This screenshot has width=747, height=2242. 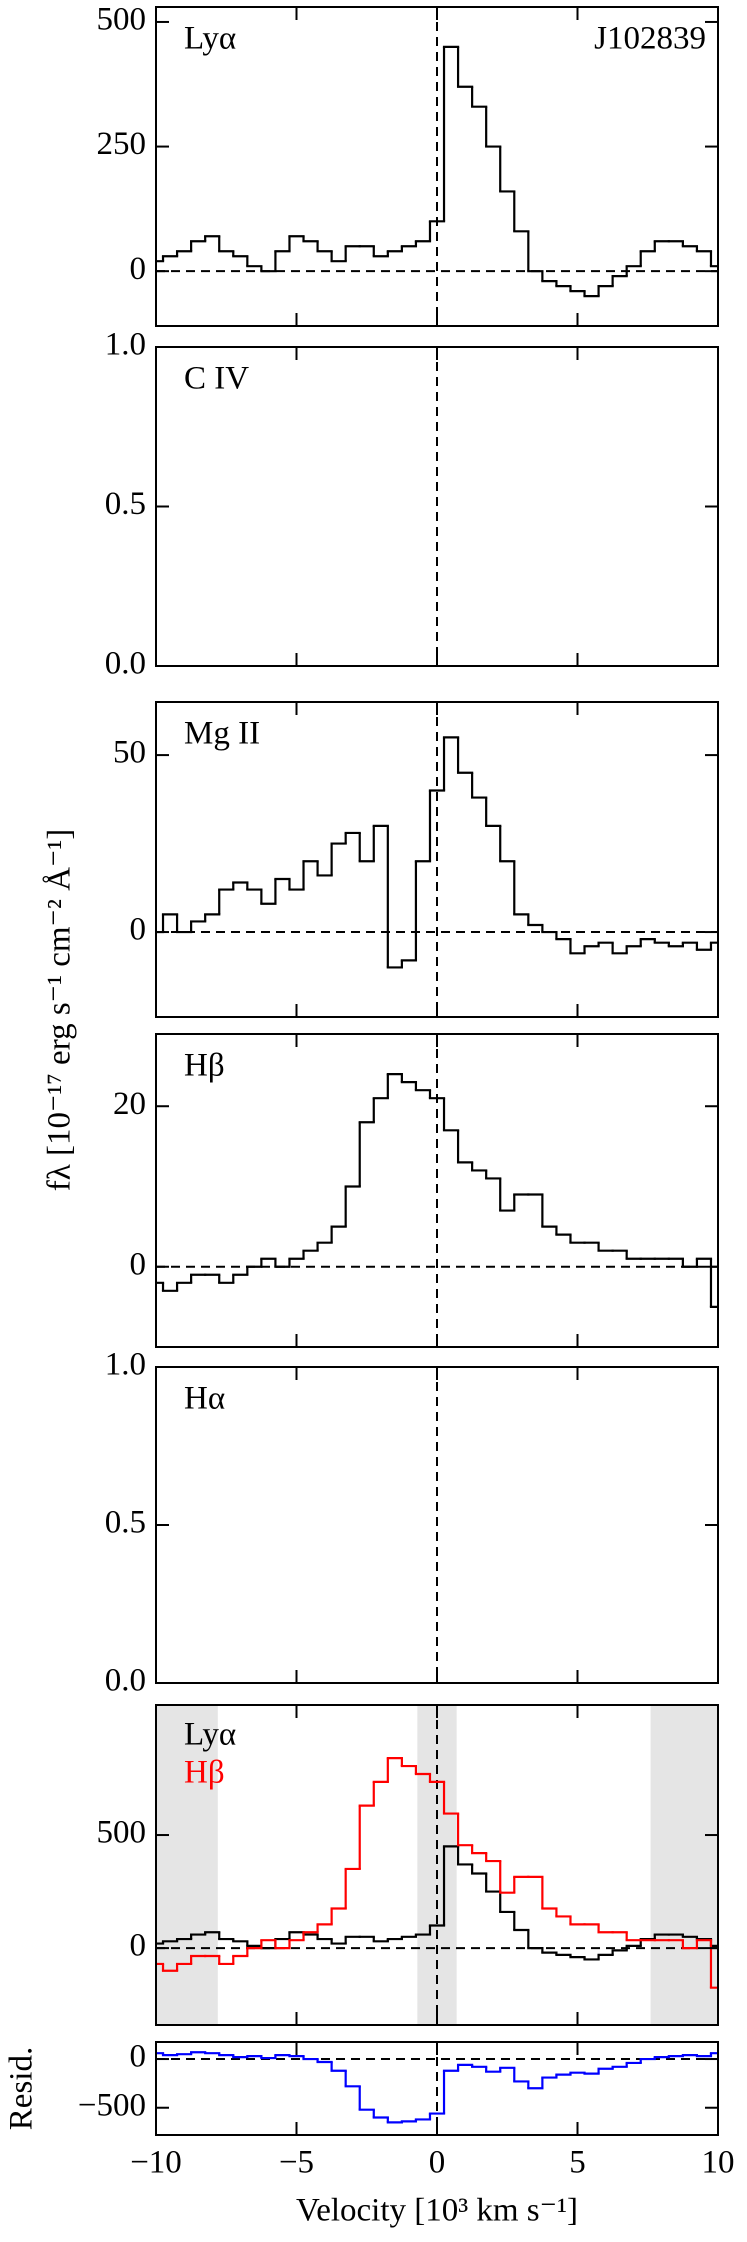 What do you see at coordinates (204, 1066) in the screenshot?
I see `panel-title: Hβ` at bounding box center [204, 1066].